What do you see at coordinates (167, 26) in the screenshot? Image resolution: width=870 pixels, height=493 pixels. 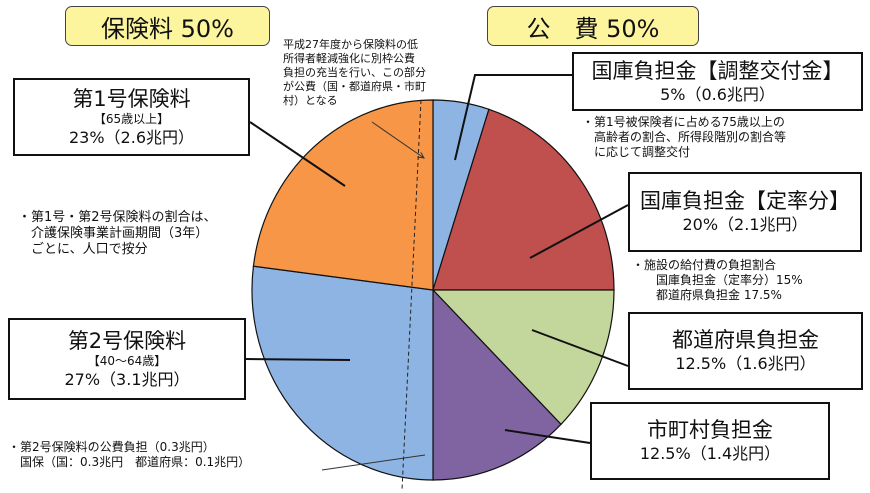 I see `header-insurance: 保険料 50%` at bounding box center [167, 26].